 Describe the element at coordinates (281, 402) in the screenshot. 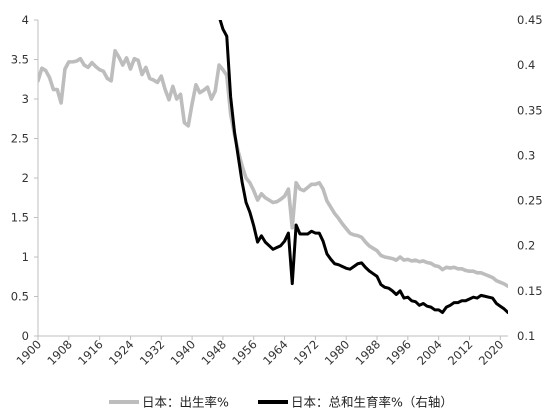

I see `legend: 日本：出生率% 日本：总和生育率%（右轴）` at that location.